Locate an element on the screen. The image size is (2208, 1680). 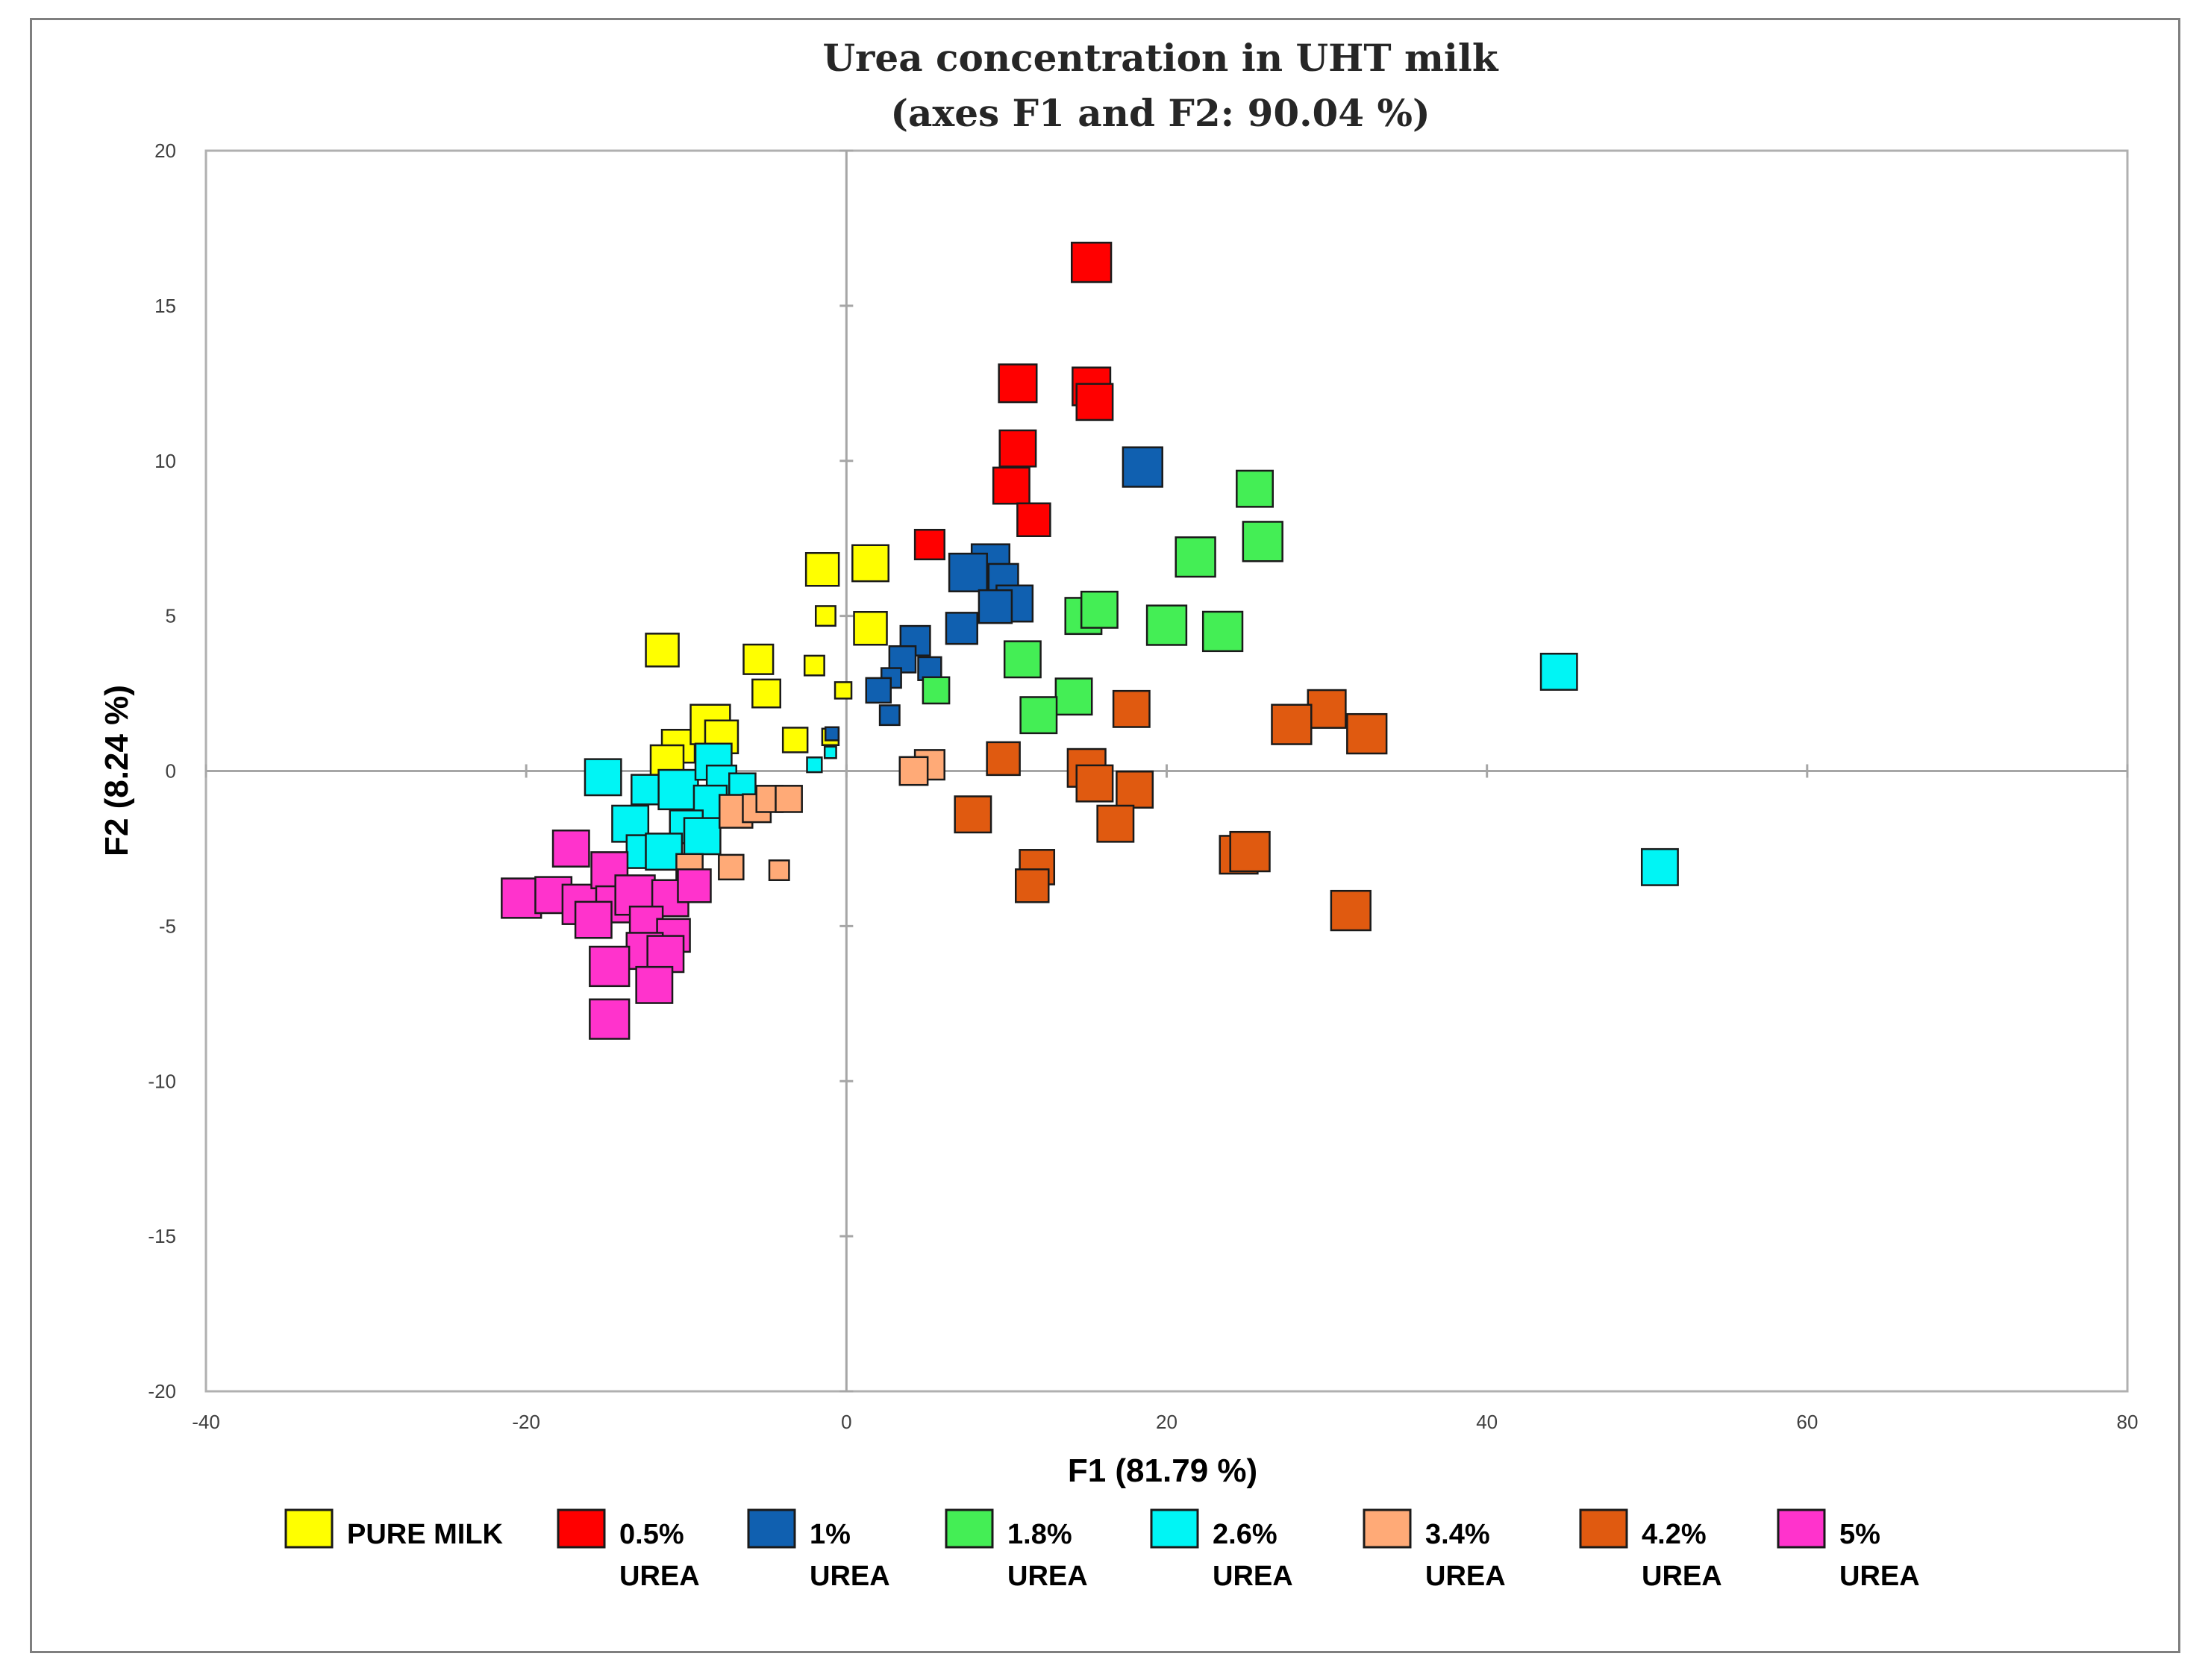
legend-item-8: 5% UREA is located at coordinates (1848, 1550).